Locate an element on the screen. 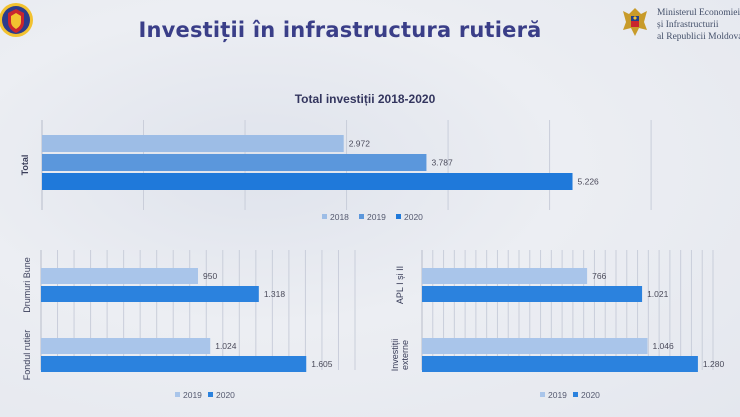  bar-2018 is located at coordinates (193, 143).